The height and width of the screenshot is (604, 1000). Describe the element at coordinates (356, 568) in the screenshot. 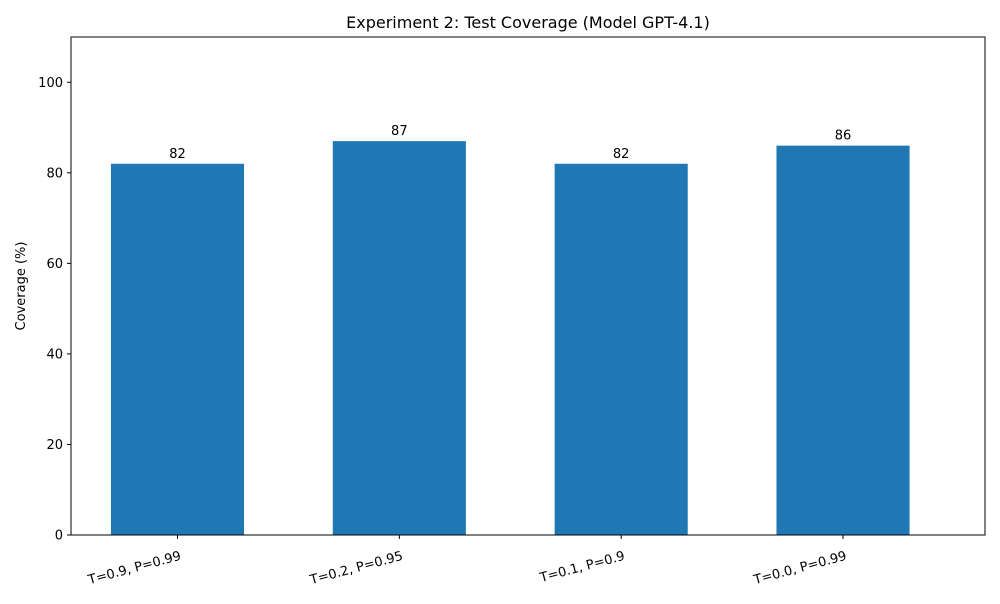

I see `x-tick-label: T=0.2, P=0.95` at that location.